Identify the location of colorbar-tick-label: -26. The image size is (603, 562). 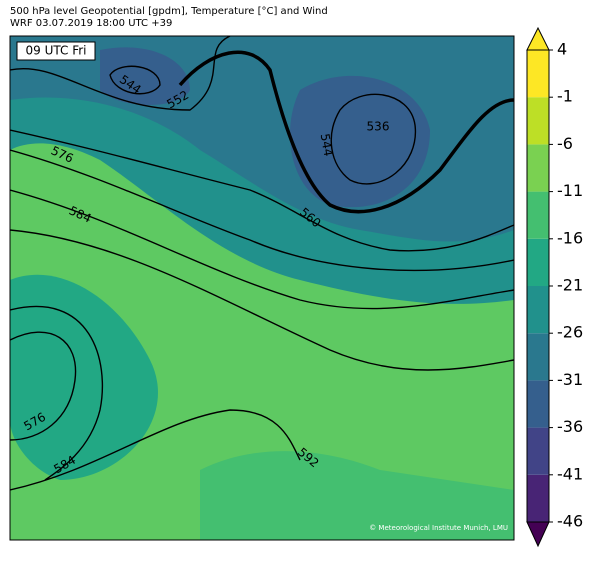
(570, 332).